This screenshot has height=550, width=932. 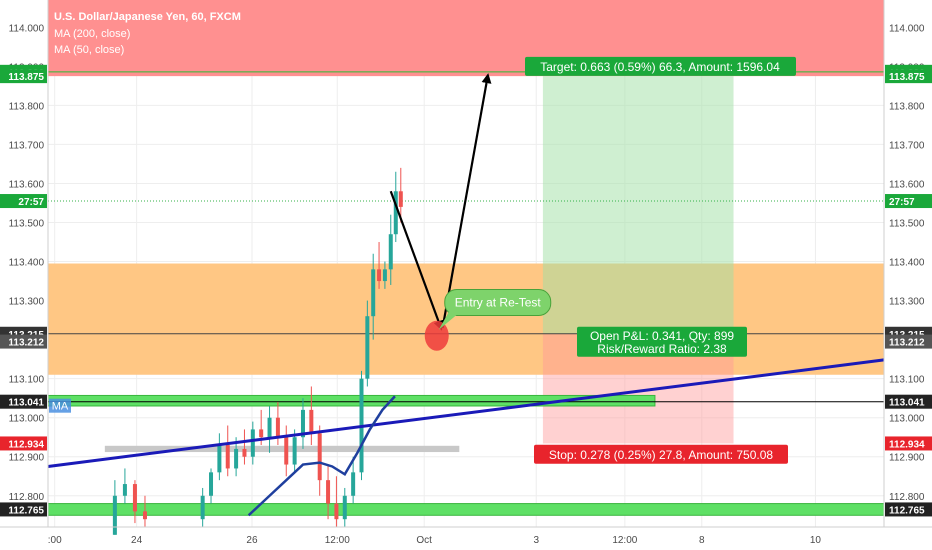 I want to click on pnl-box, so click(x=662, y=341).